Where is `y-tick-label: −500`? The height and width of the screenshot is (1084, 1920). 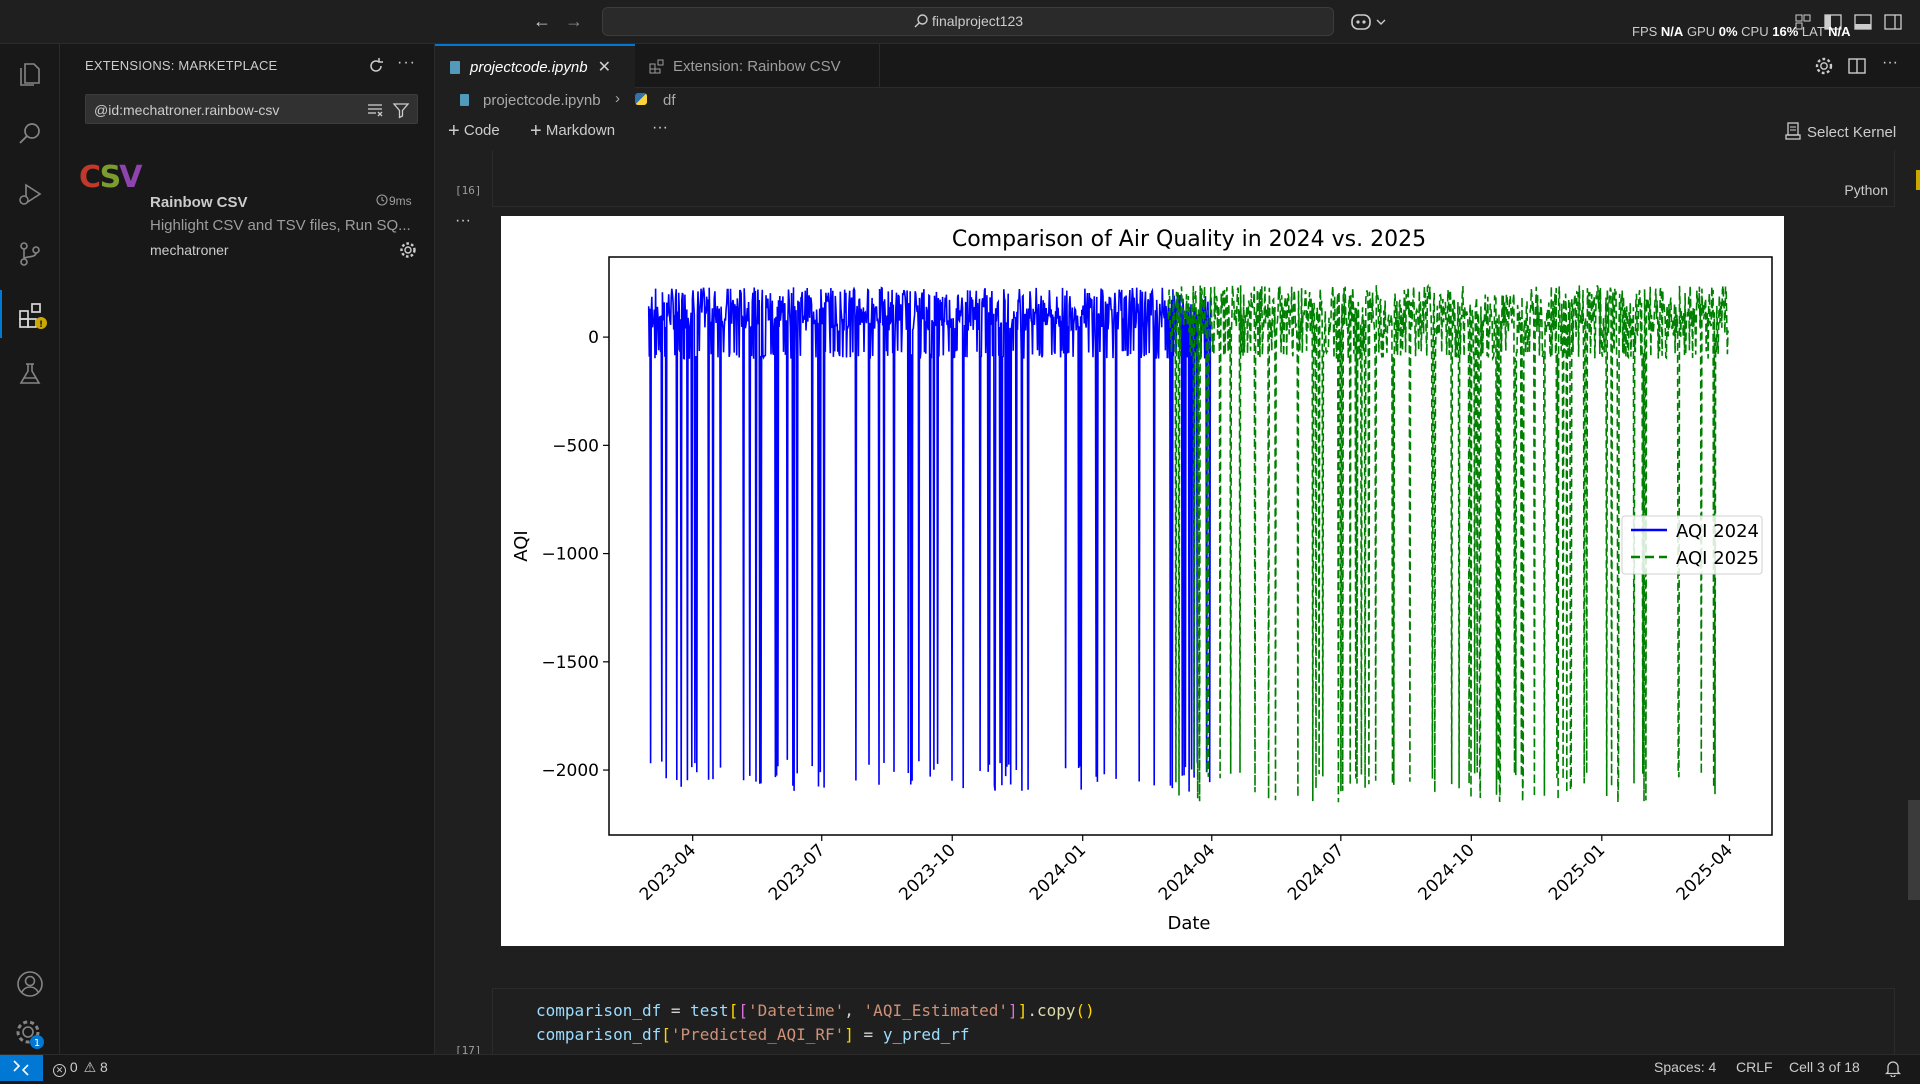
y-tick-label: −500 is located at coordinates (575, 446).